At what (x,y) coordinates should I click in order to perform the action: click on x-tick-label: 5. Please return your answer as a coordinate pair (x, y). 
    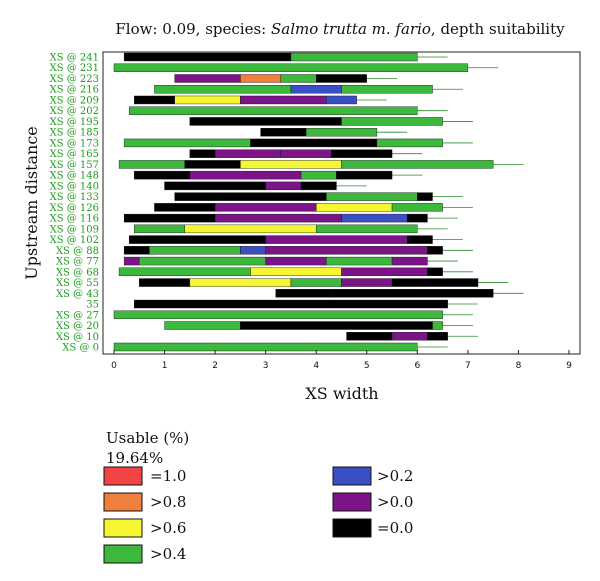
    Looking at the image, I should click on (367, 366).